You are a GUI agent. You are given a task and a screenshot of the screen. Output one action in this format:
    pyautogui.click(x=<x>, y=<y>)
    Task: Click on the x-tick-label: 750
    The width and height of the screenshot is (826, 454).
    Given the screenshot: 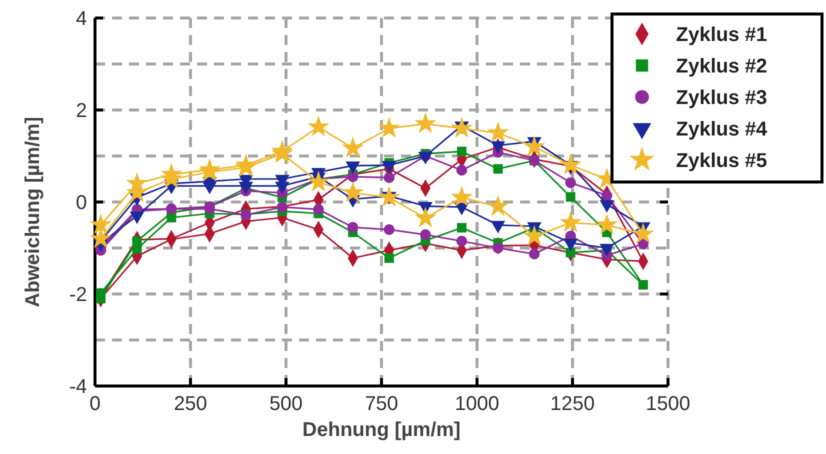 What is the action you would take?
    pyautogui.click(x=381, y=404)
    